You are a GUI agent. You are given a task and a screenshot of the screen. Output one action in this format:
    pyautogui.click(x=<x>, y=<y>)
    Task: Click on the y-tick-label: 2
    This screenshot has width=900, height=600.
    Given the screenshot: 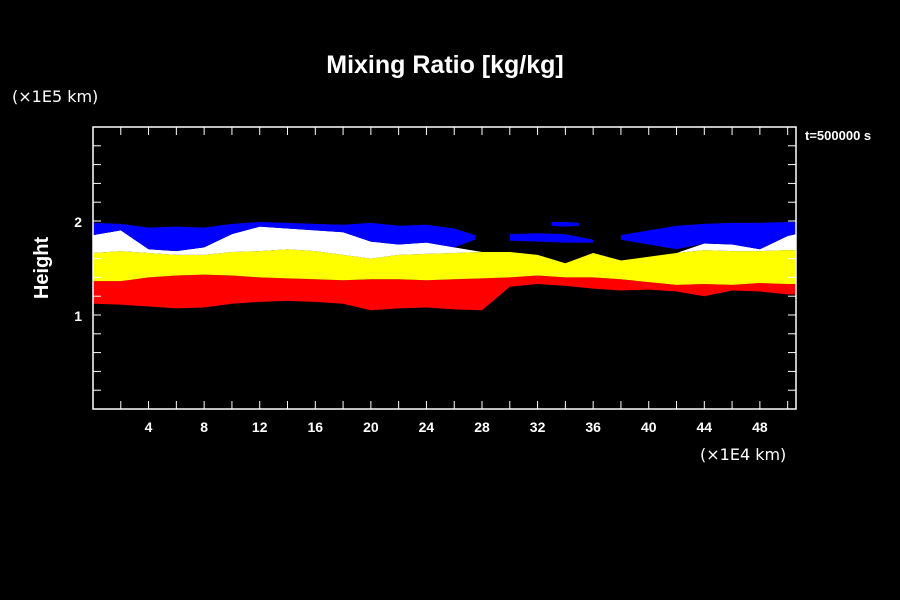 What is the action you would take?
    pyautogui.click(x=78, y=222)
    